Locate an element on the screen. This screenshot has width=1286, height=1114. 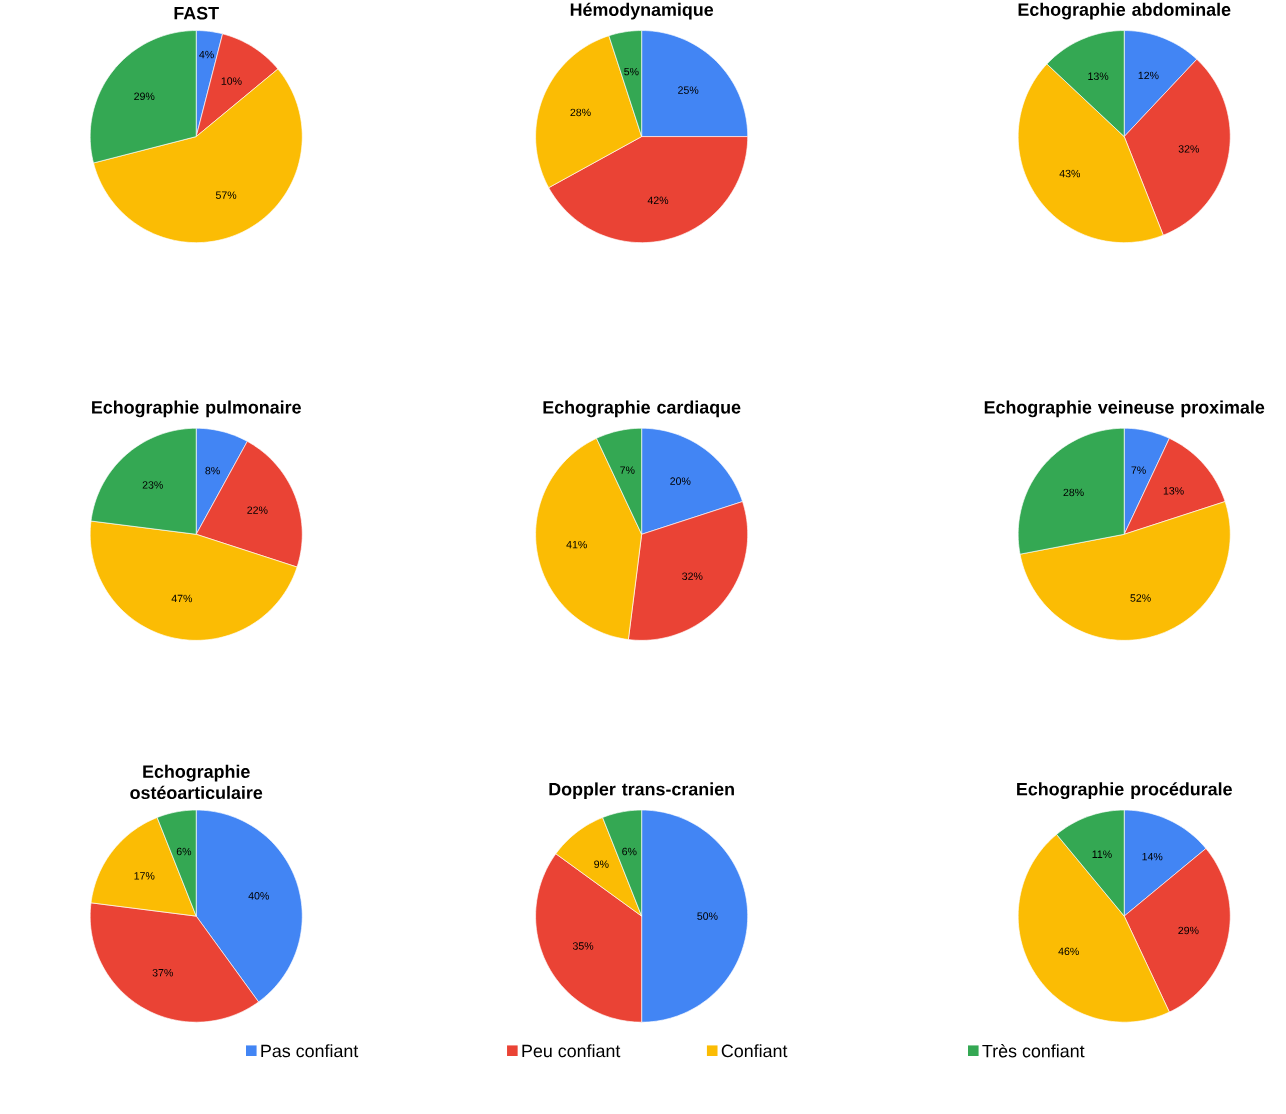
chart-title: Echographie veineuse proximale is located at coordinates (1124, 409).